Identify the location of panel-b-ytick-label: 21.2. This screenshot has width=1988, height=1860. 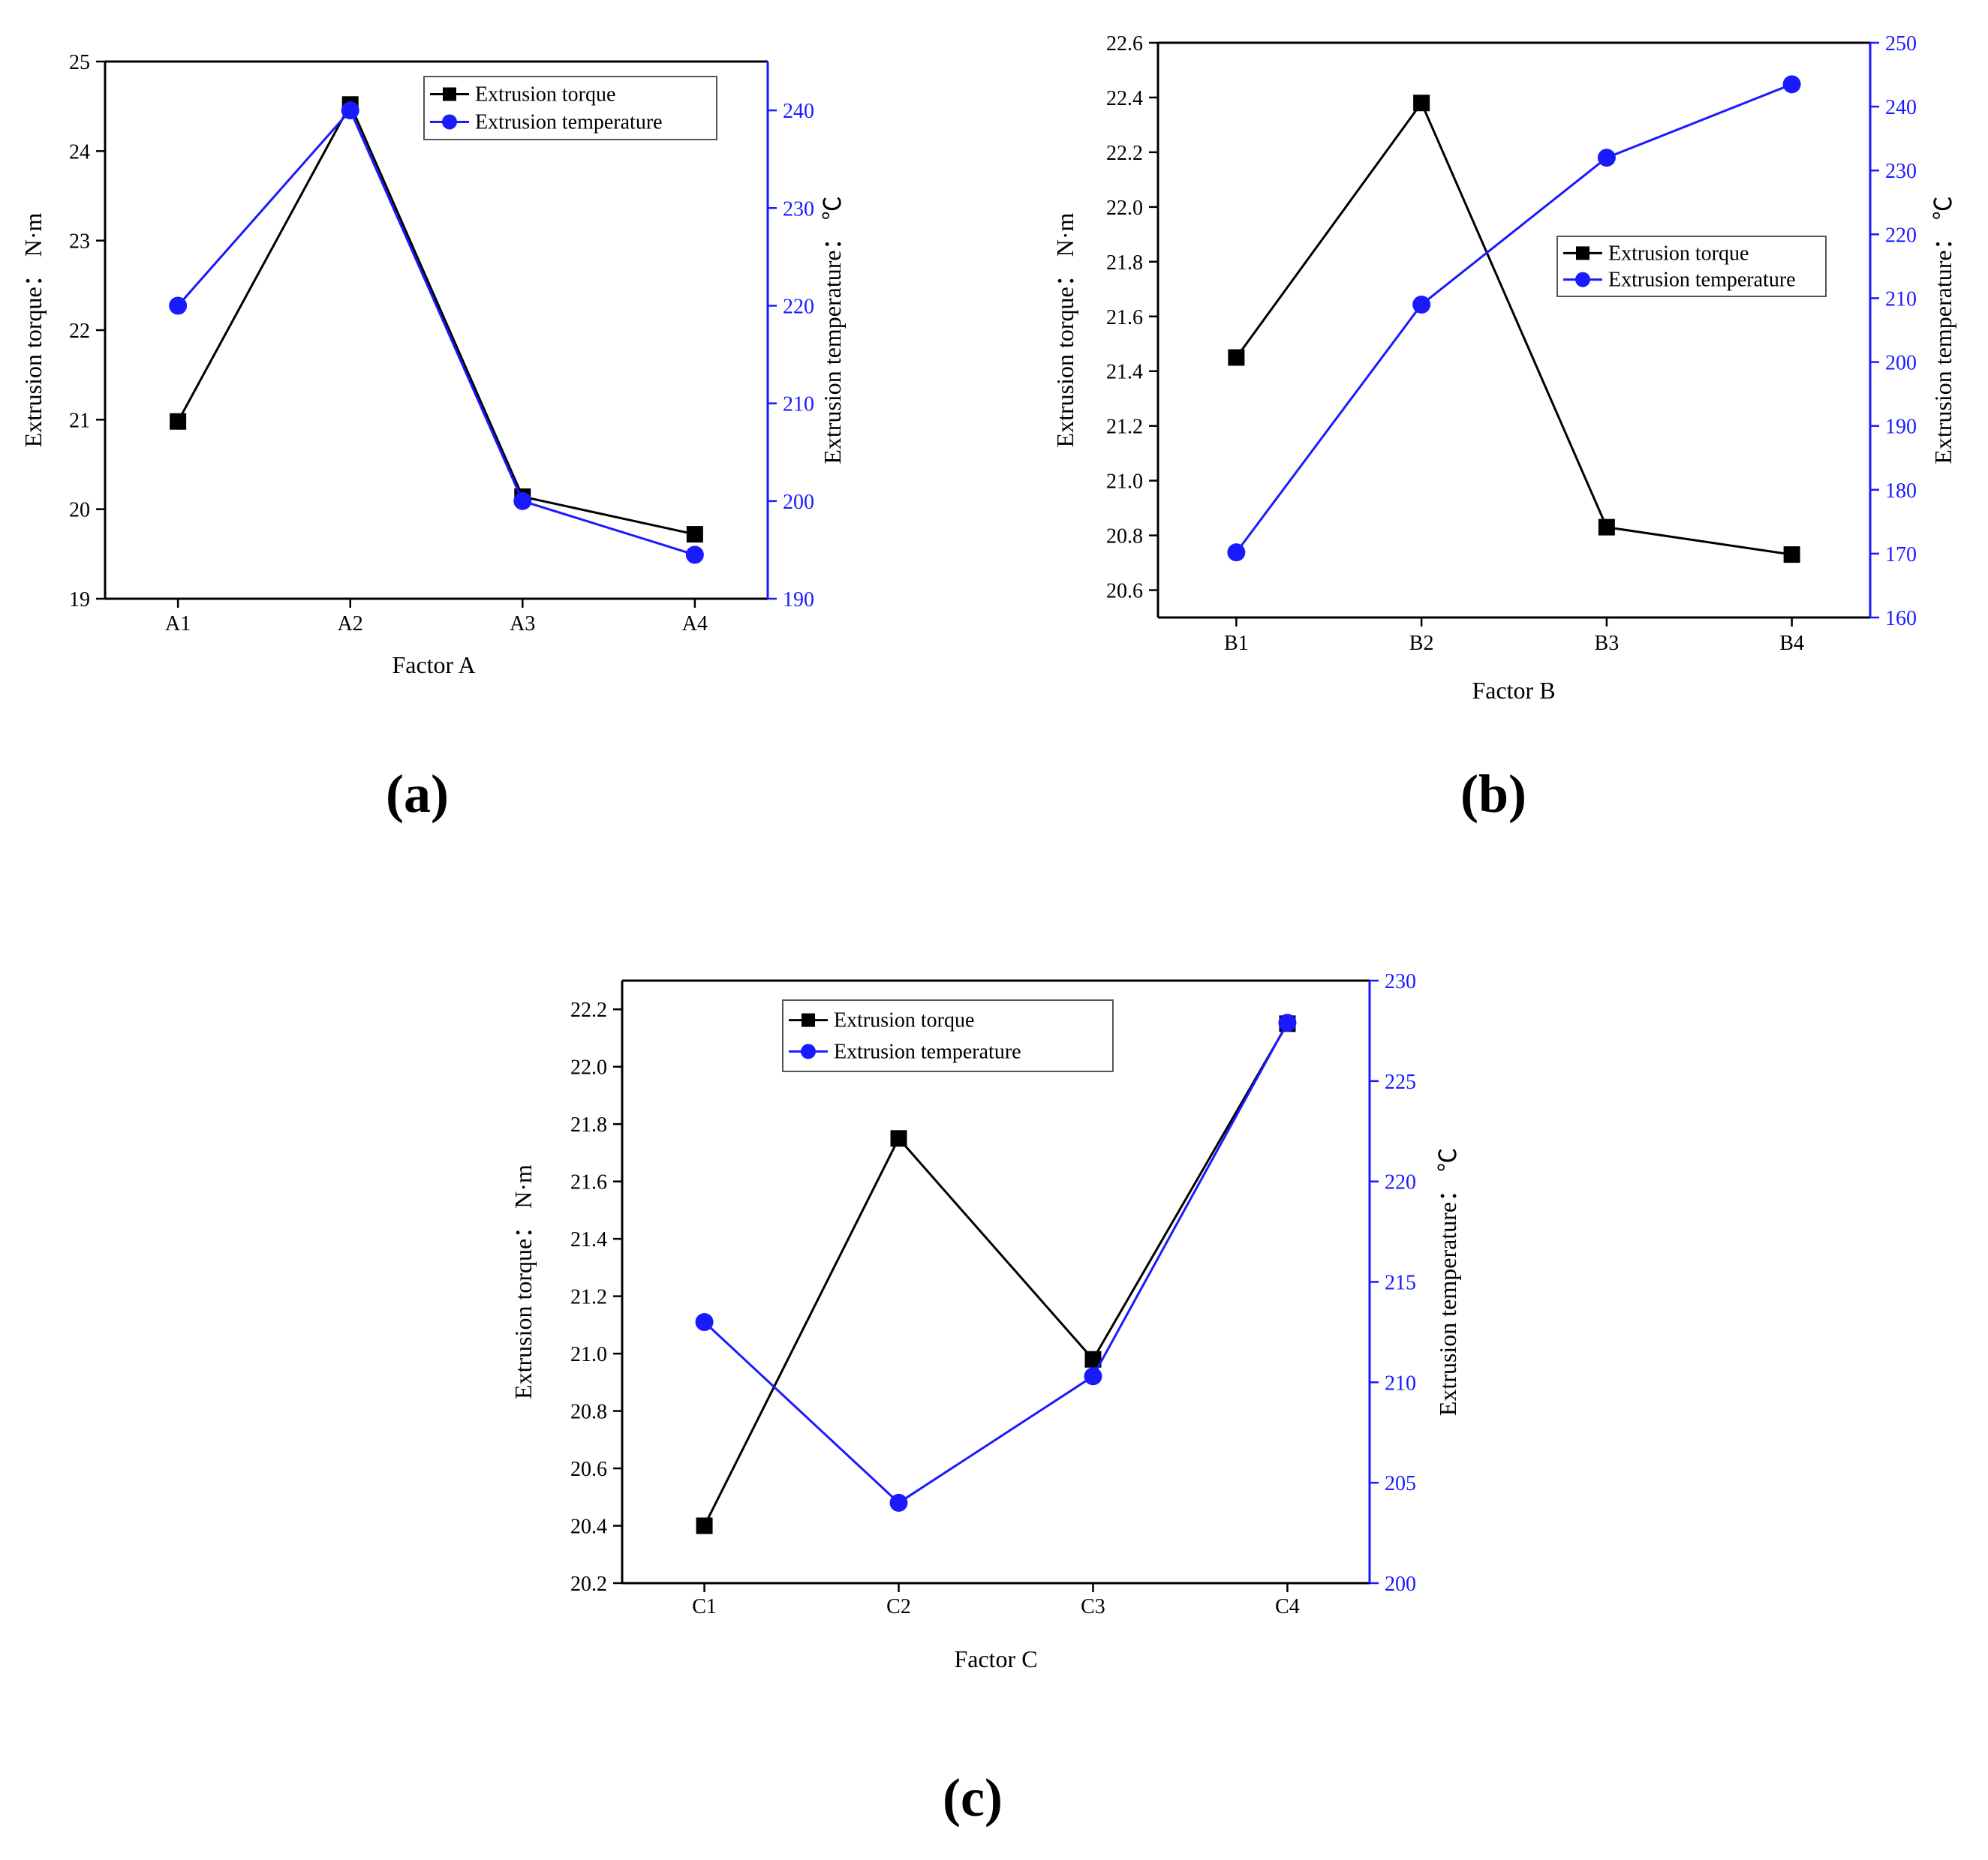
(1124, 427).